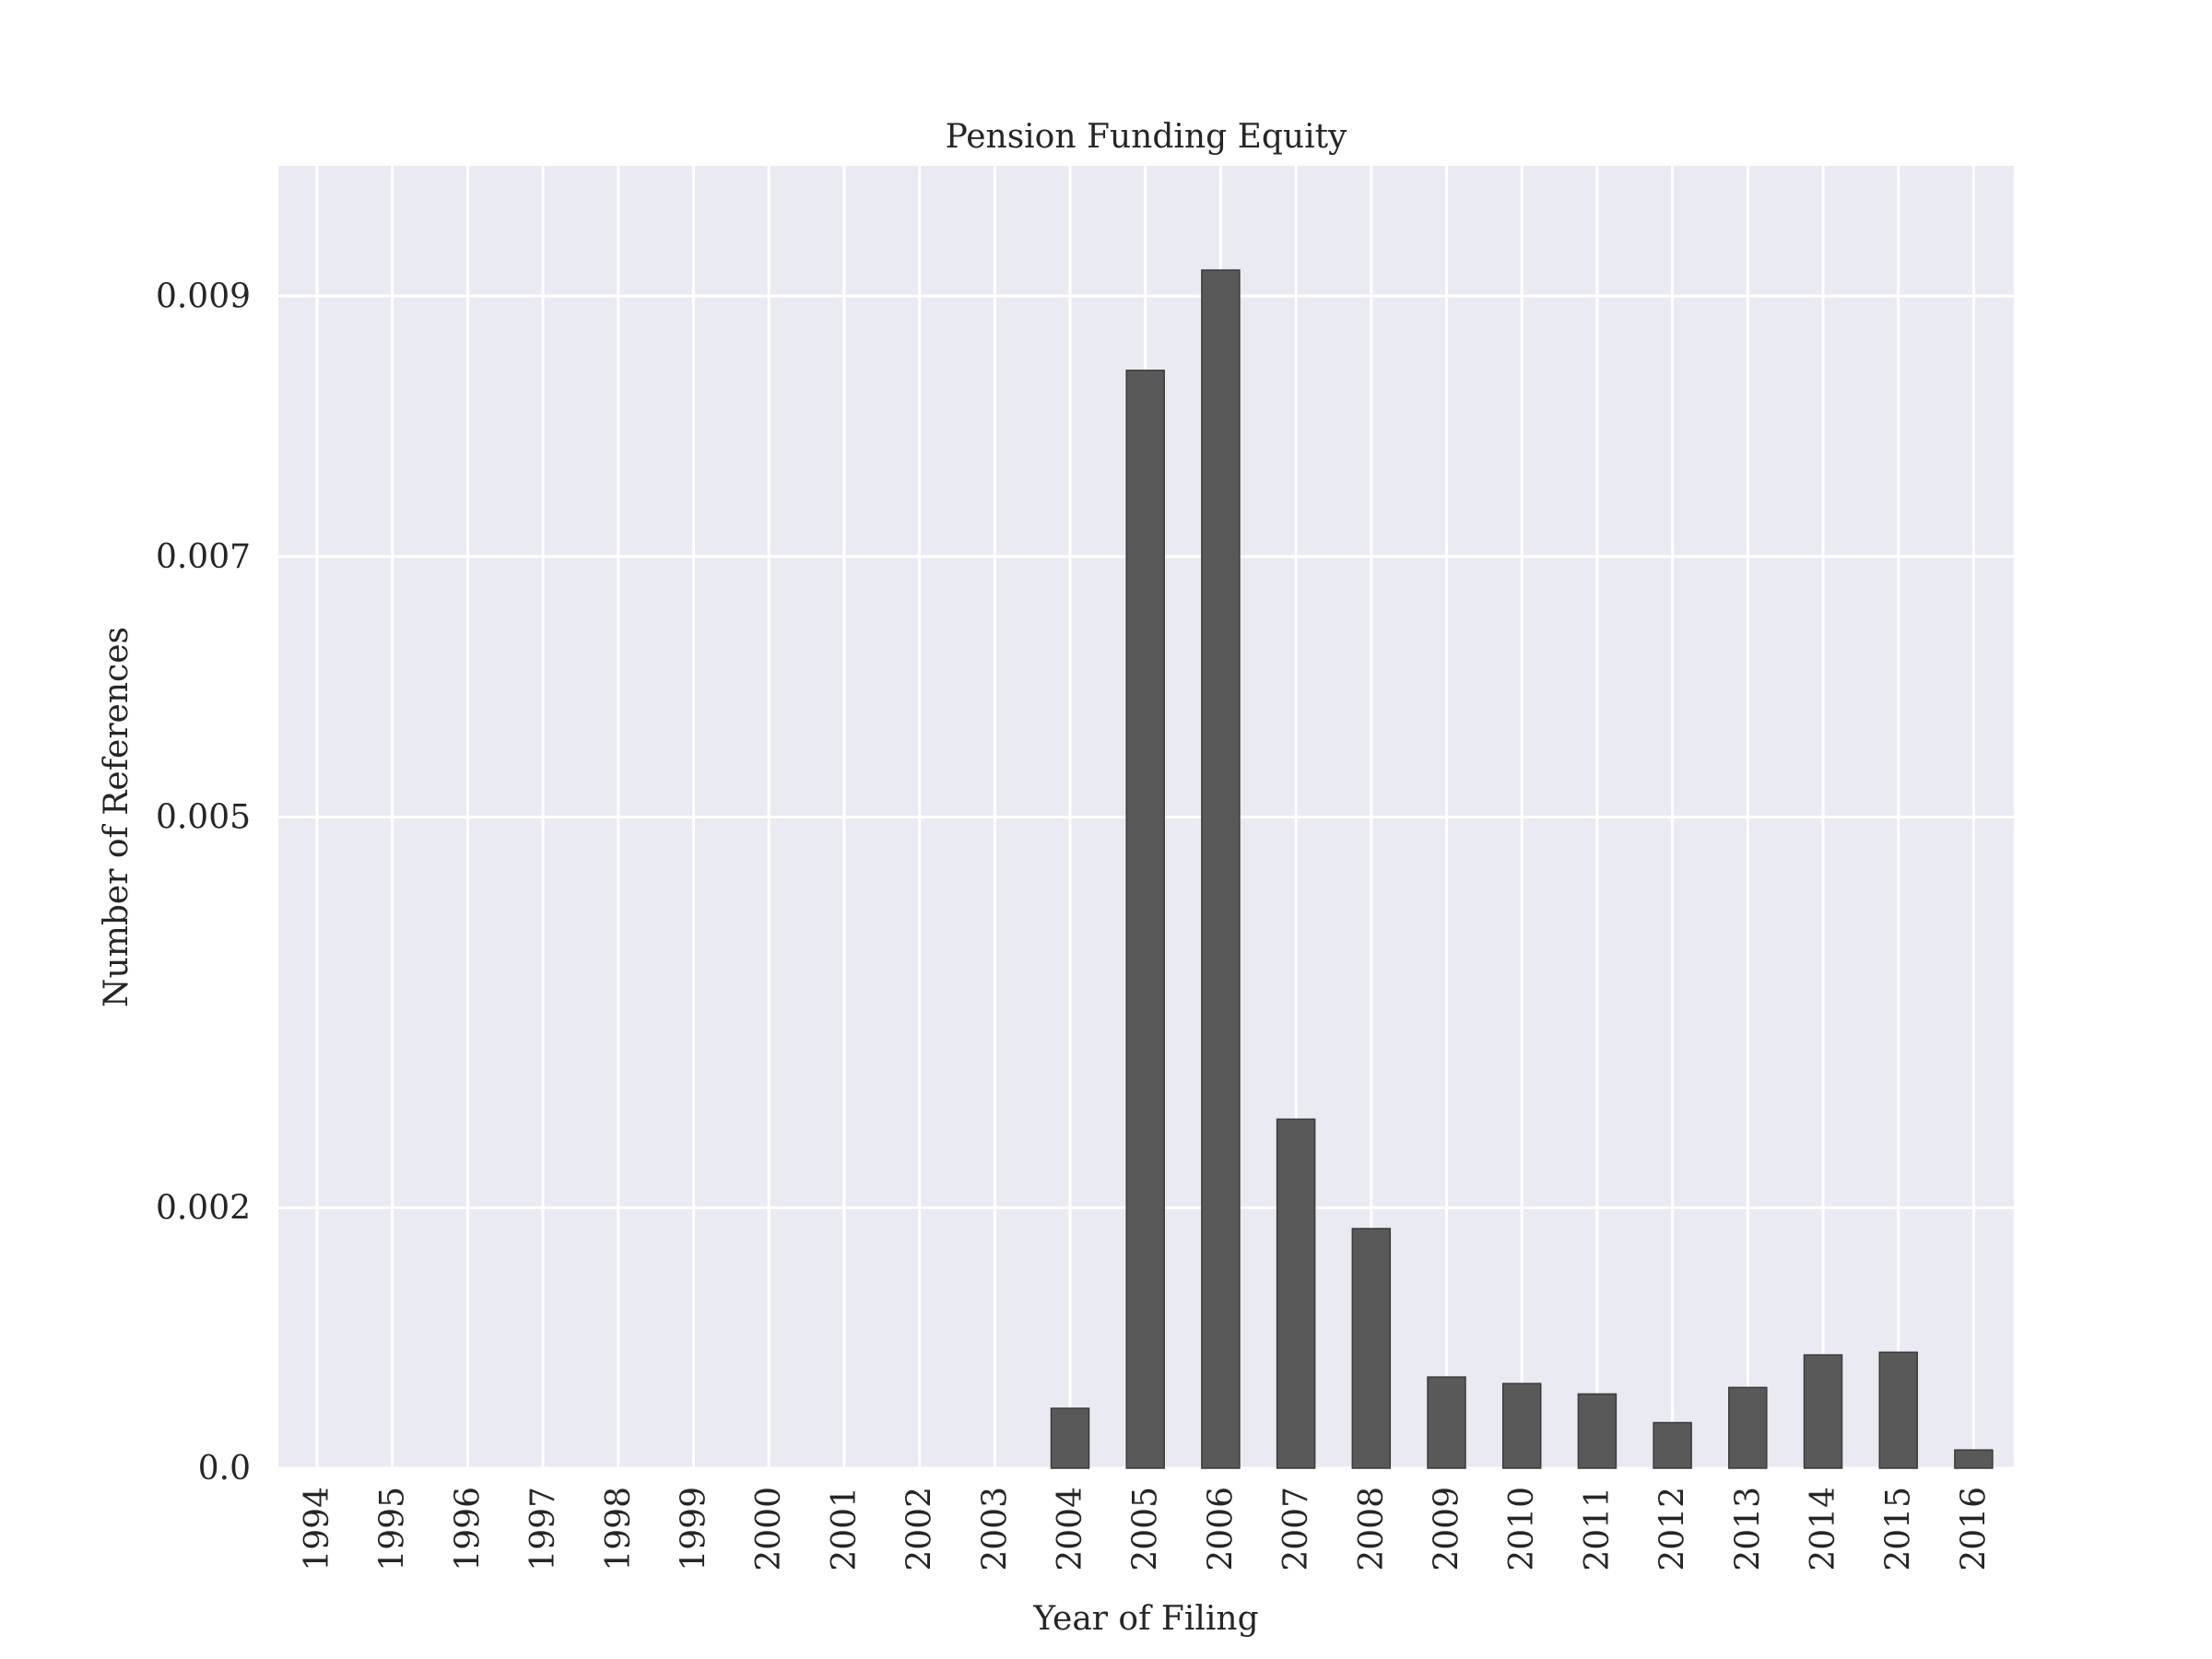 This screenshot has width=2212, height=1659. What do you see at coordinates (203, 557) in the screenshot?
I see `y-tick-label: 0.007` at bounding box center [203, 557].